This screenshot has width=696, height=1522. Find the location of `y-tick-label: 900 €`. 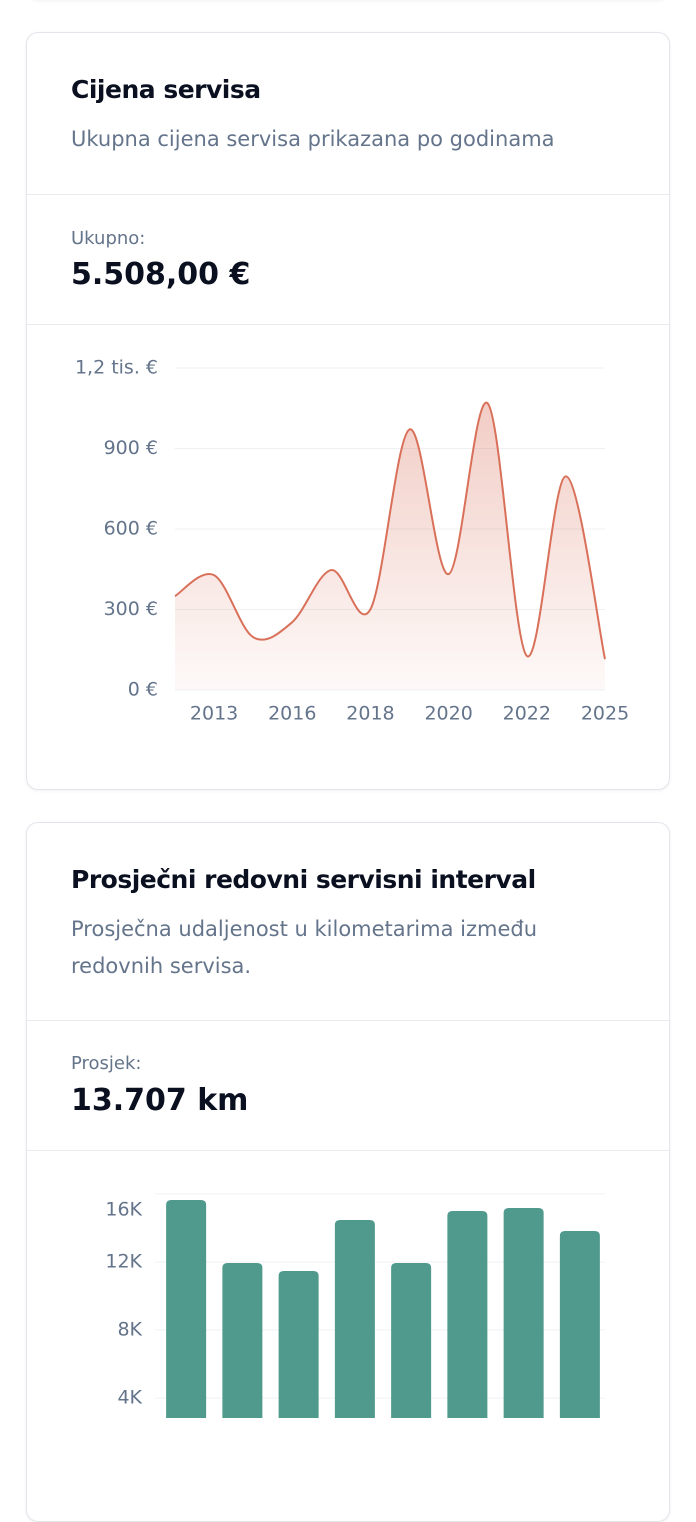

y-tick-label: 900 € is located at coordinates (131, 448).